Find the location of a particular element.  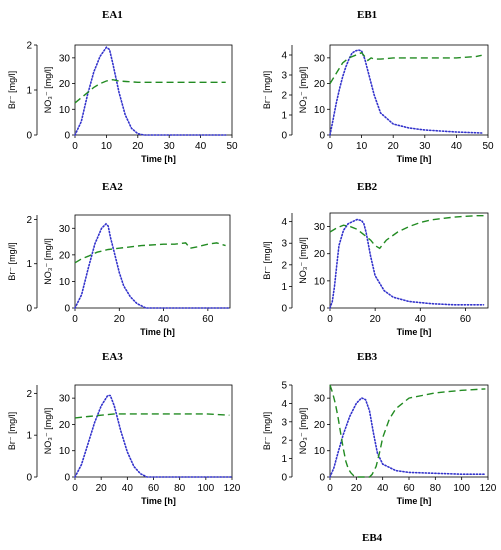

x-tick-label: 10 is located at coordinates (362, 146).